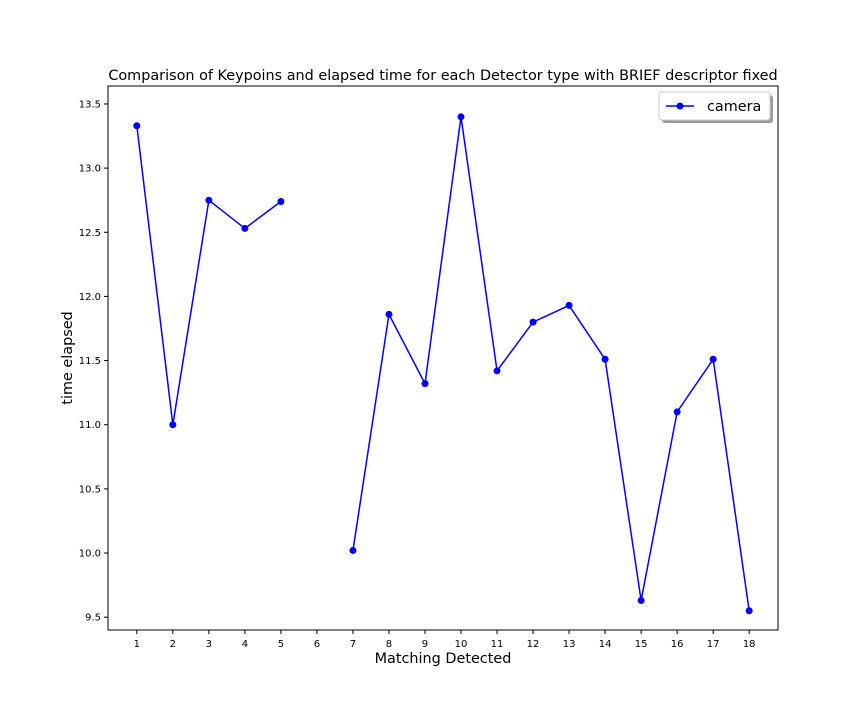 The height and width of the screenshot is (720, 864). Describe the element at coordinates (281, 644) in the screenshot. I see `x-tick-label: 5` at that location.